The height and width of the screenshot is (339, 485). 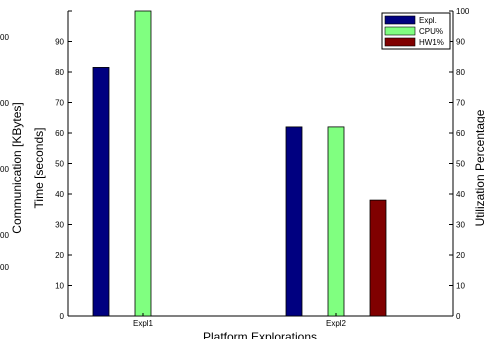 What do you see at coordinates (62, 316) in the screenshot?
I see `y-tick-label-left: 0` at bounding box center [62, 316].